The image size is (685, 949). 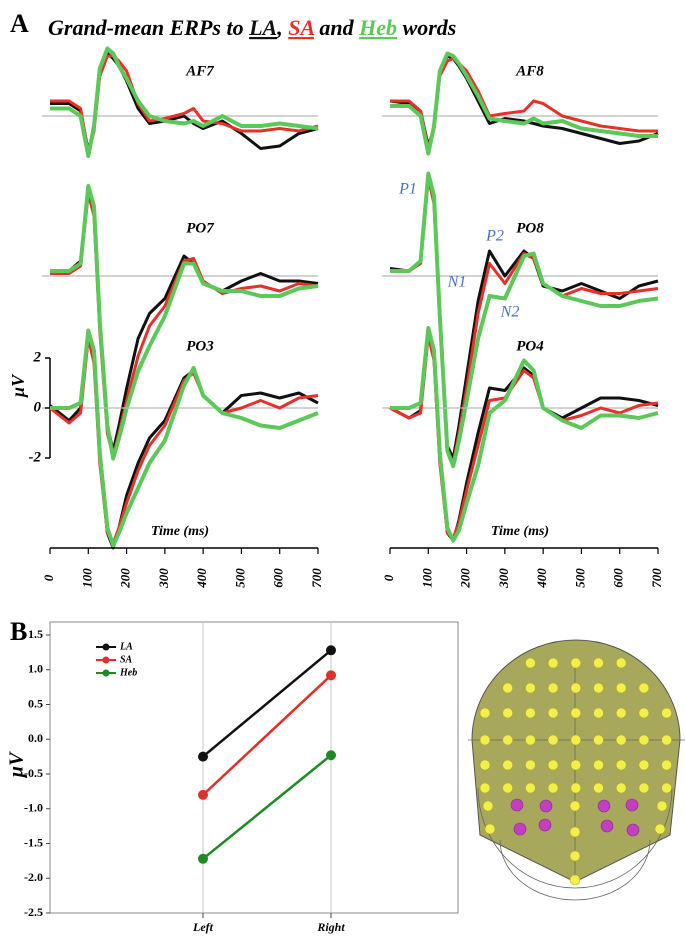 I want to click on subplot-title: PO3, so click(x=200, y=346).